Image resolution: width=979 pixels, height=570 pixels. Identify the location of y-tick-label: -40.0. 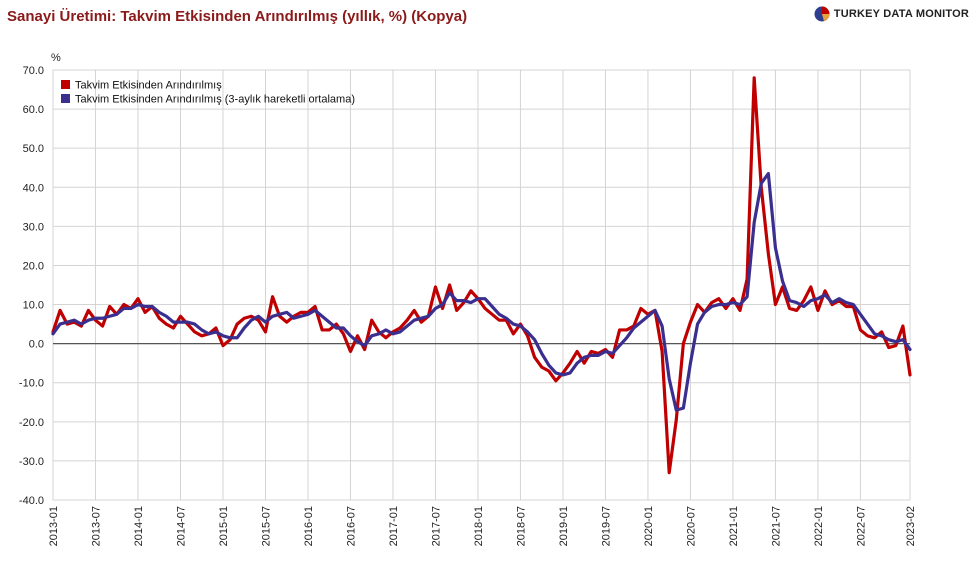
(31, 501).